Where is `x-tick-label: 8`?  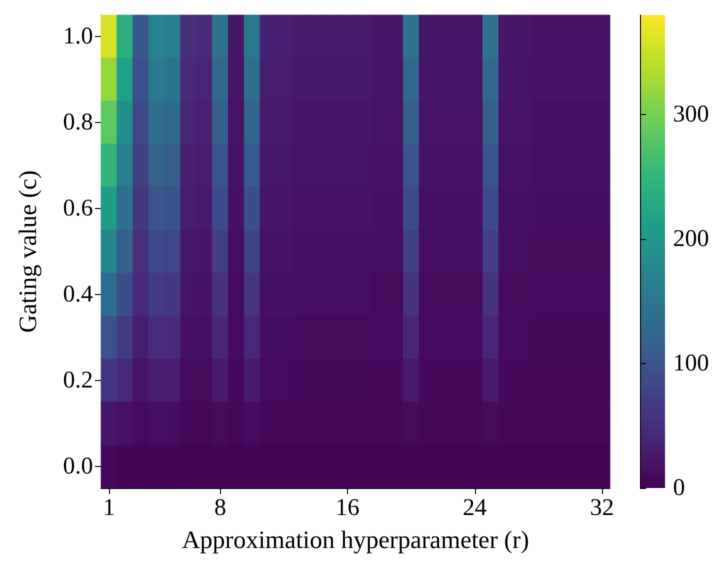 x-tick-label: 8 is located at coordinates (220, 508).